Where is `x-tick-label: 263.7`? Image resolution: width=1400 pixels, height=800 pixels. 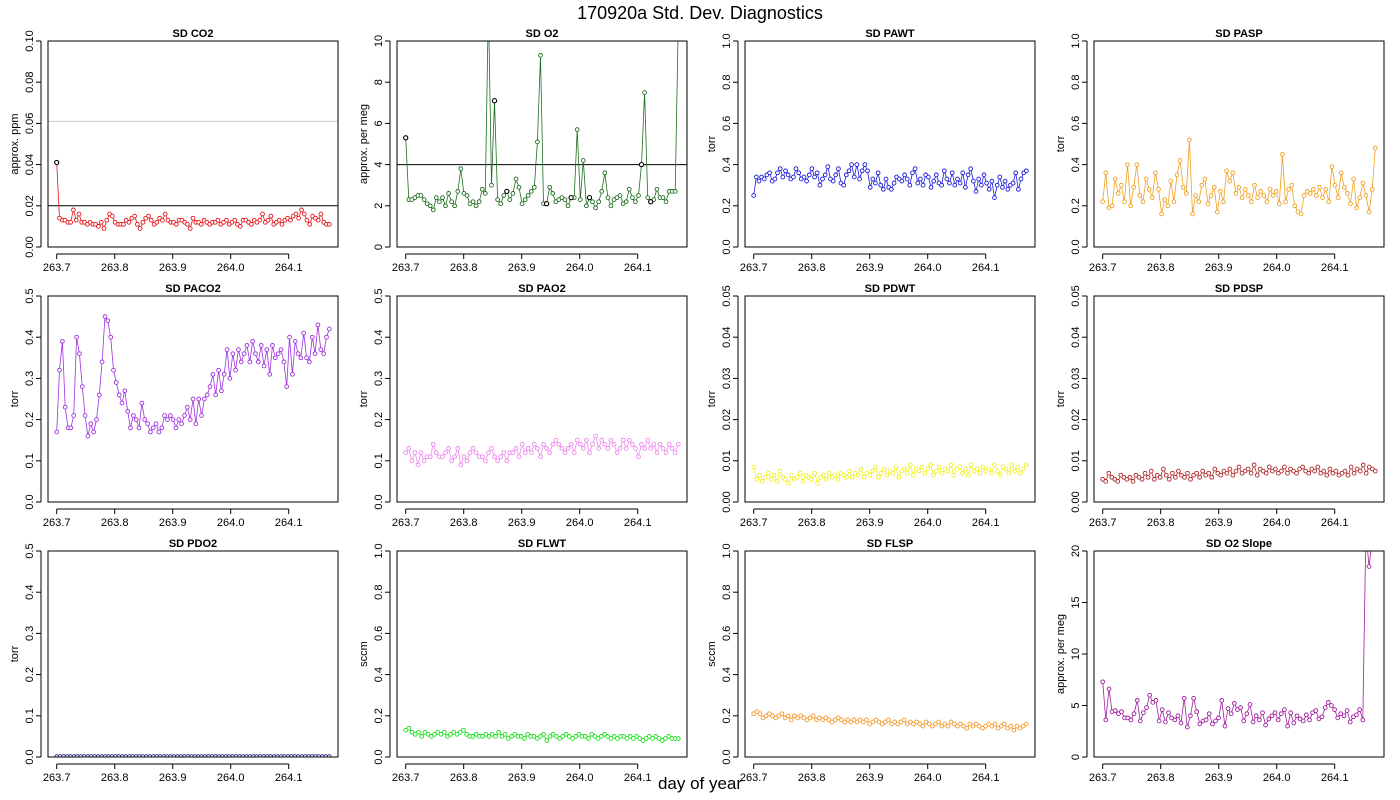 x-tick-label: 263.7 is located at coordinates (406, 523).